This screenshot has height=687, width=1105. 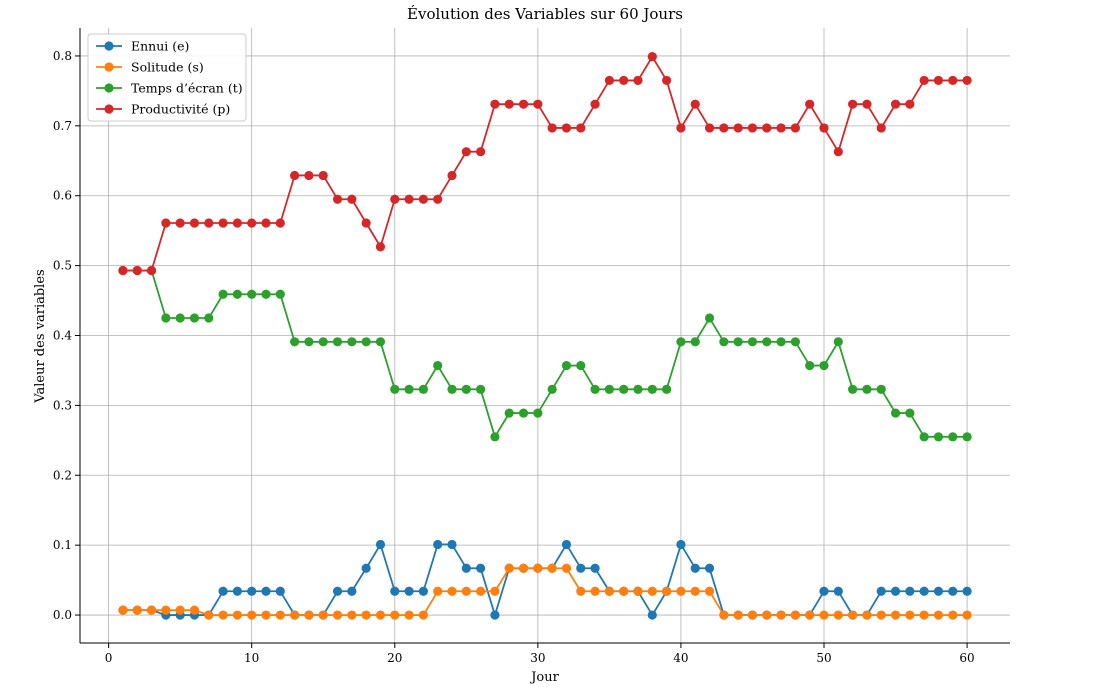 I want to click on legend-swatch-marker, so click(x=109, y=88).